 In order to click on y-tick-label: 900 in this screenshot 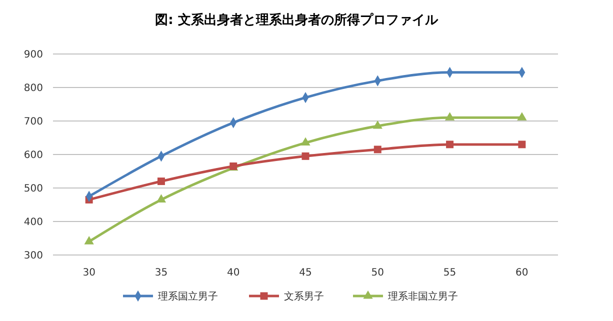, I will do `click(33, 55)`.